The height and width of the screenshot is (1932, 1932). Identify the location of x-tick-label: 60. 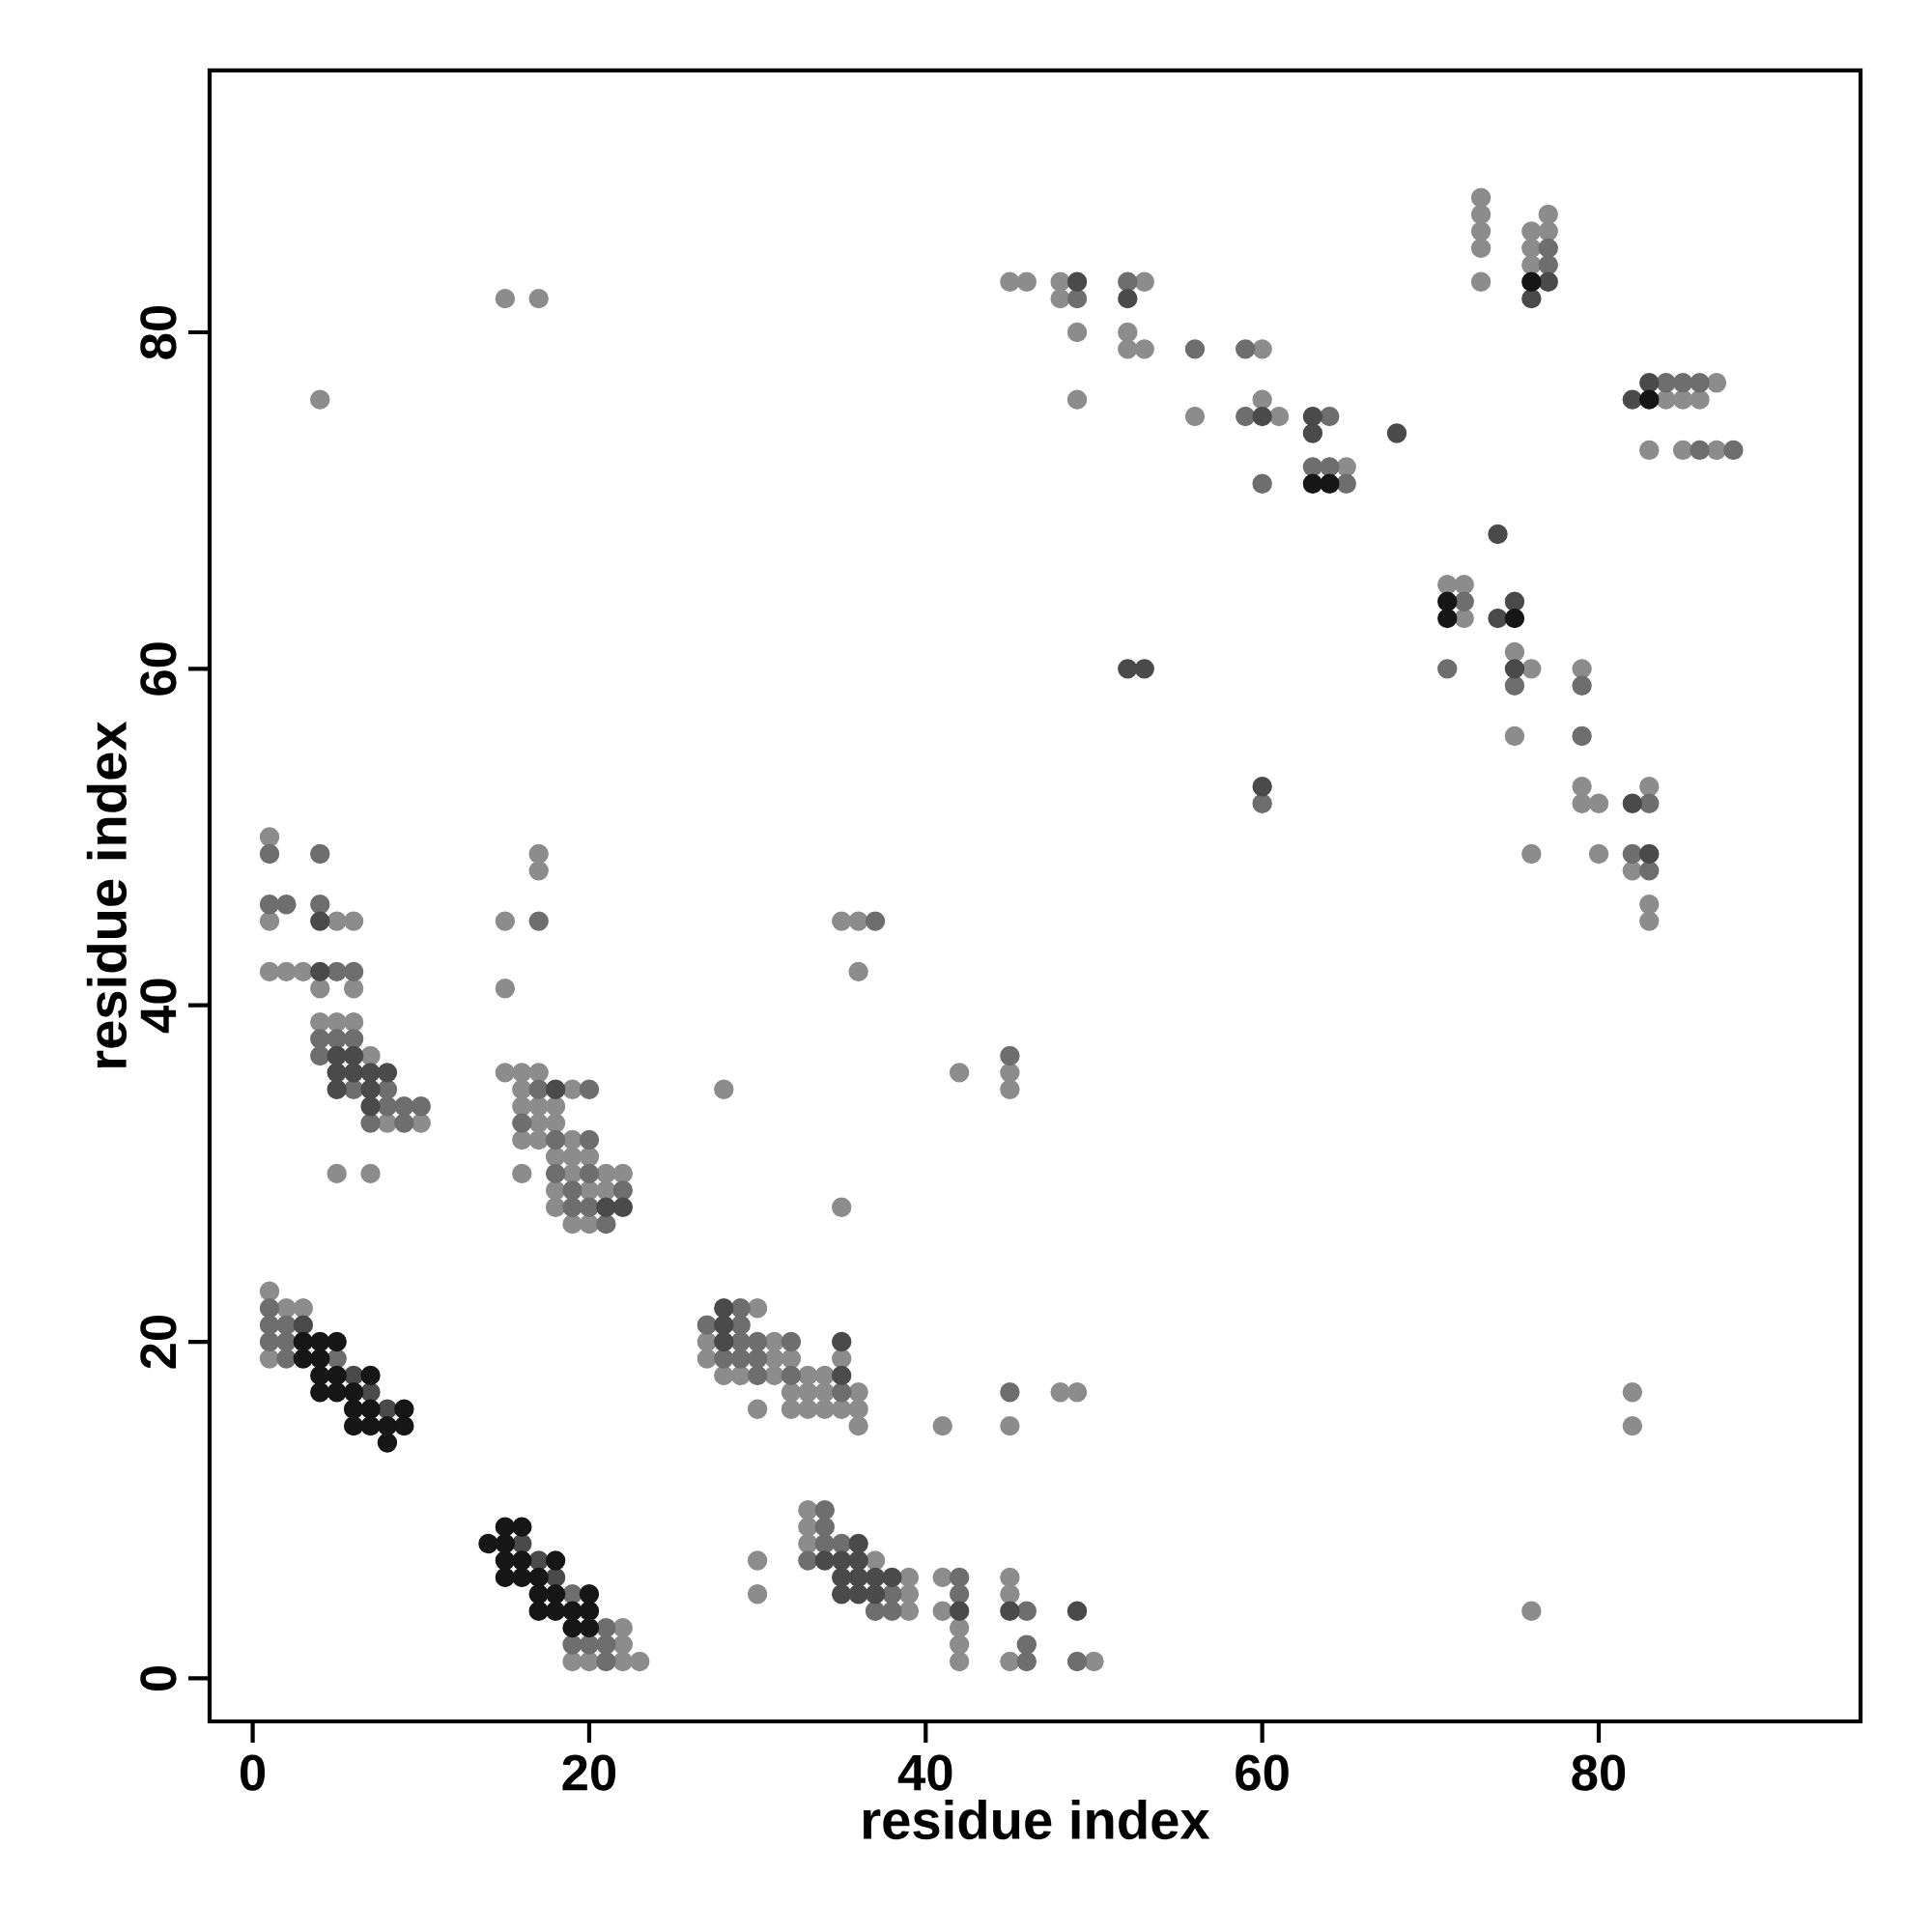
(1262, 1772).